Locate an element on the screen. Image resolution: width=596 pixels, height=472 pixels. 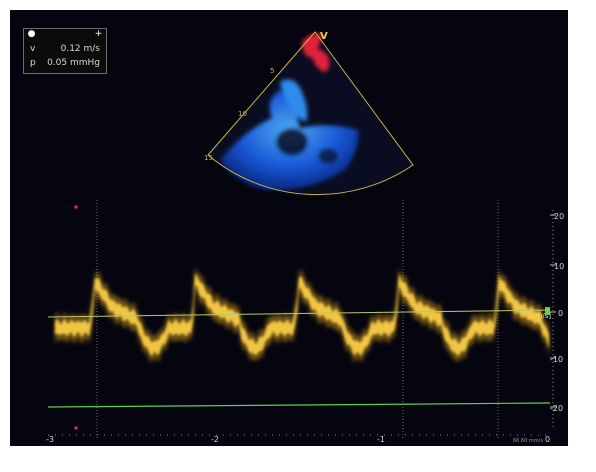
time-tick-label: 0 is located at coordinates (547, 439).